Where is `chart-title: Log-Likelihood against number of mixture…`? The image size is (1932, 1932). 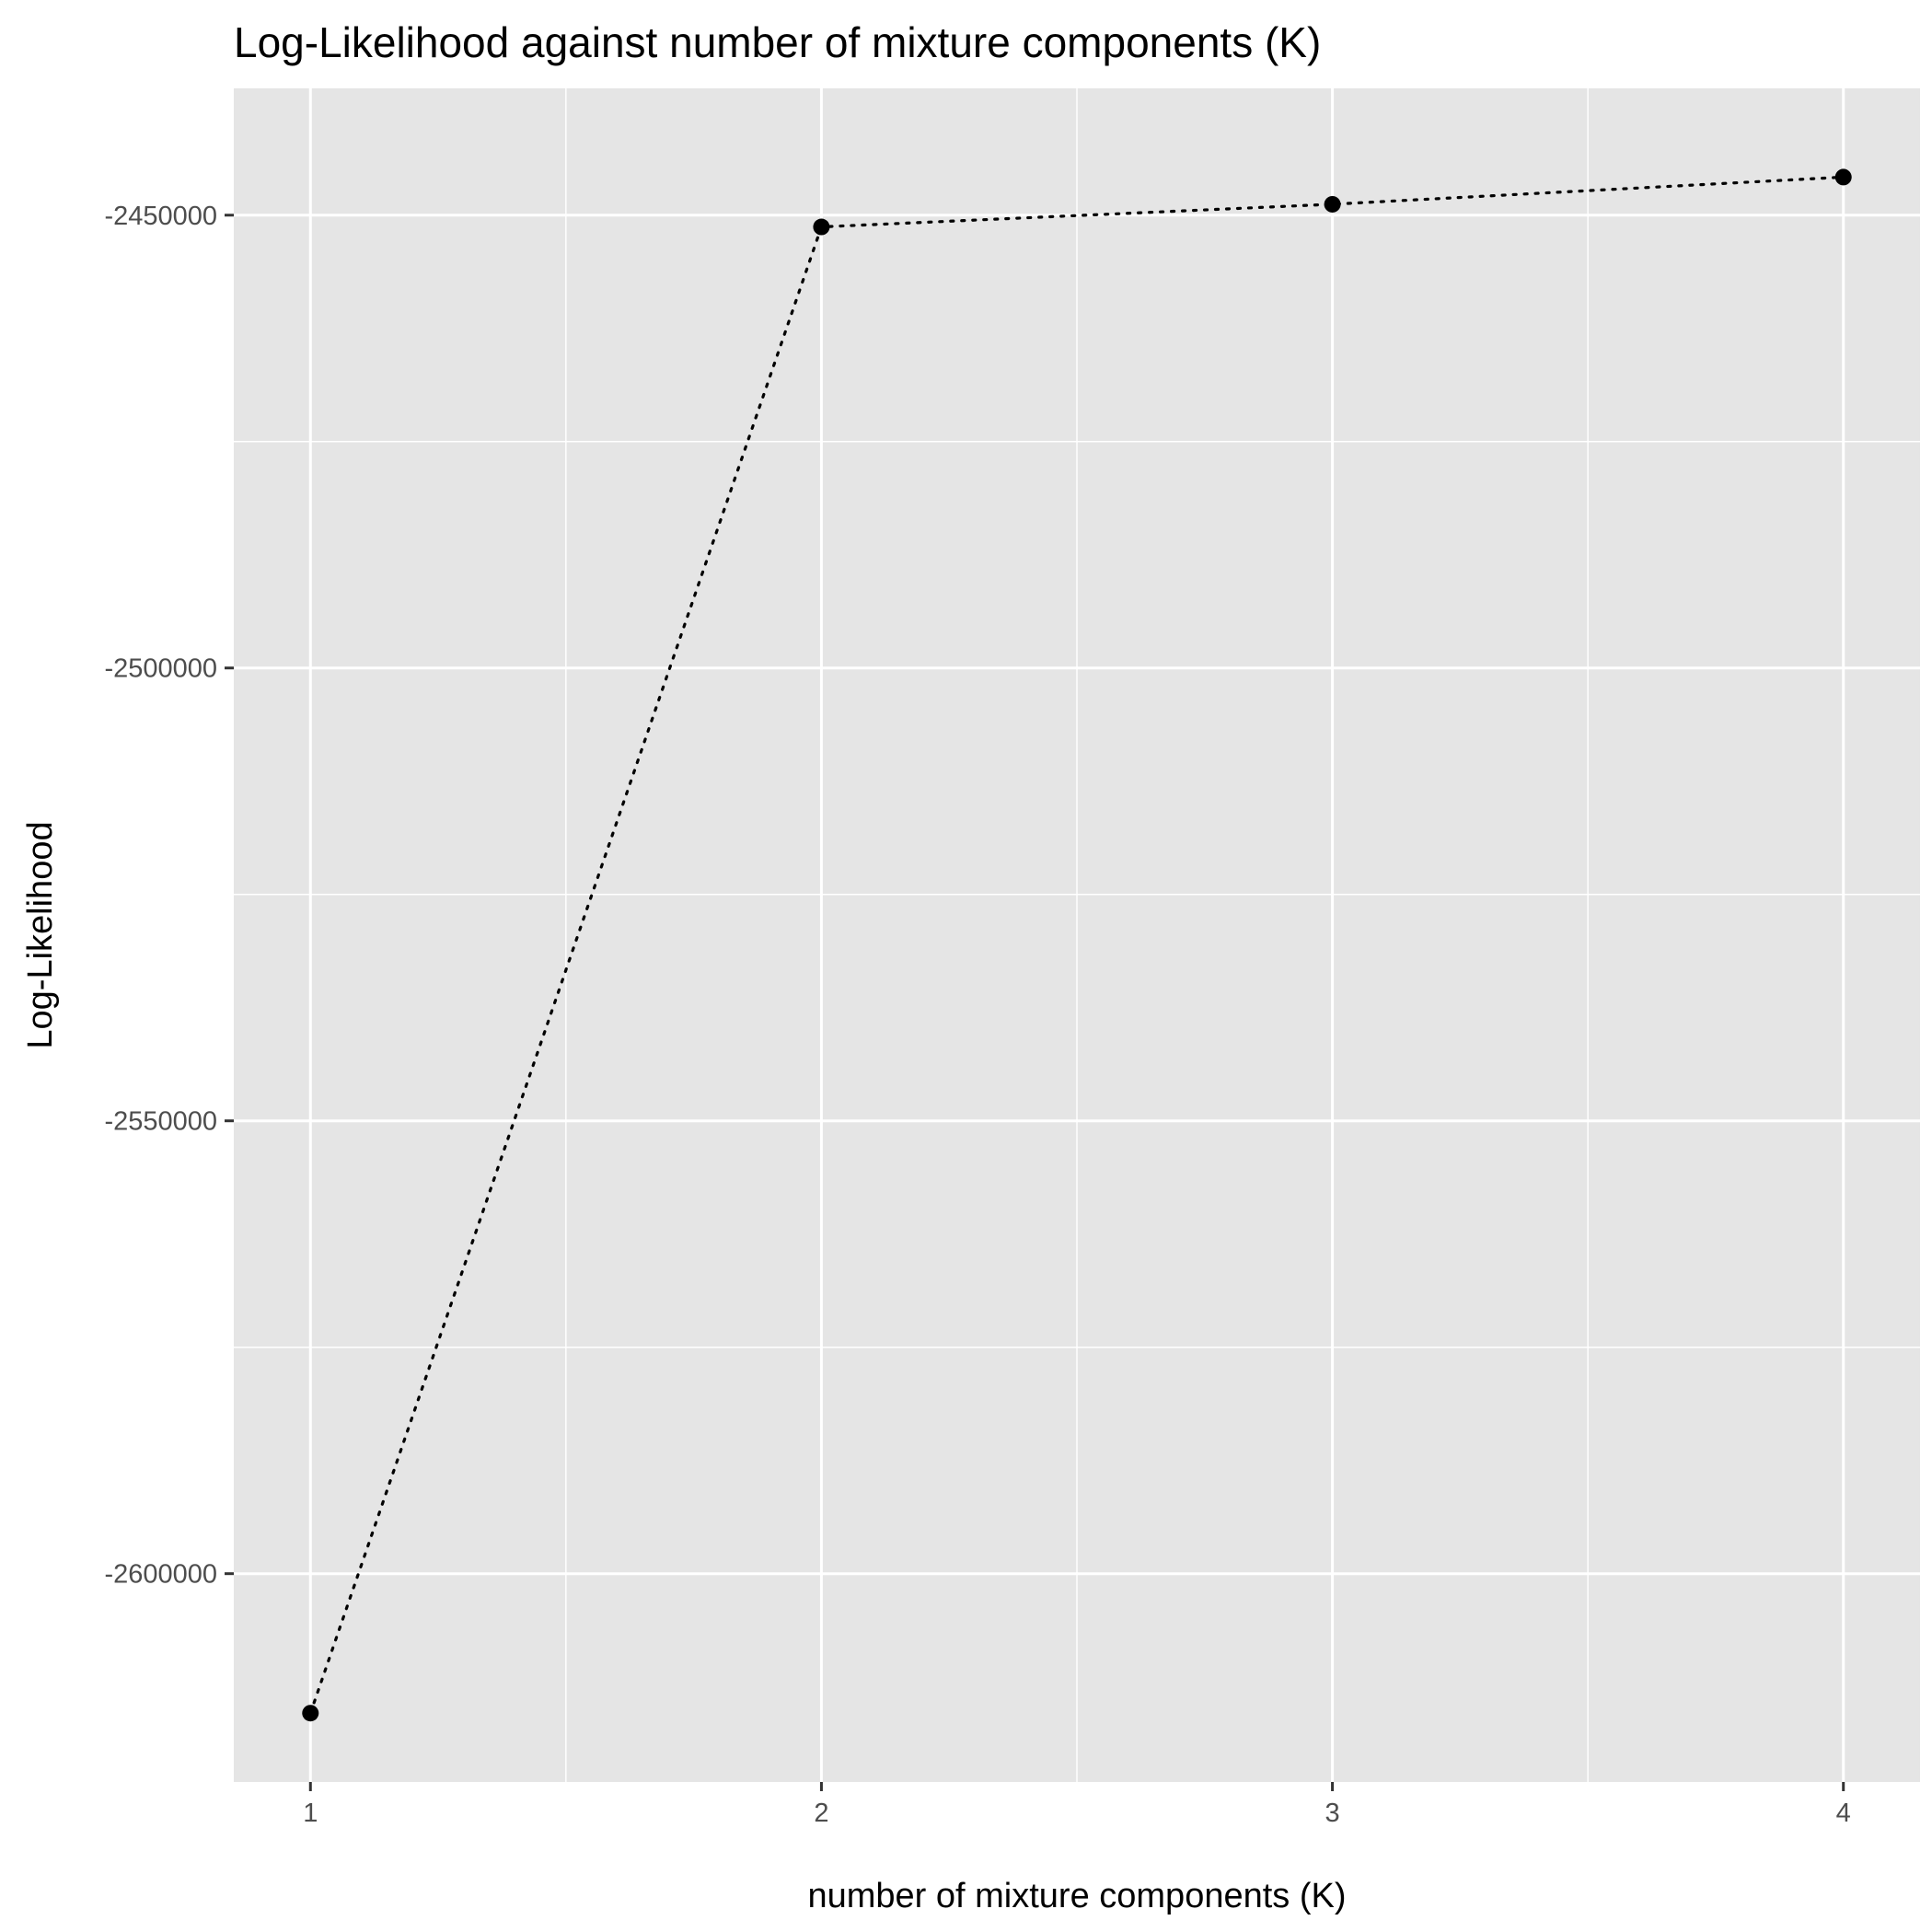
chart-title: Log-Likelihood against number of mixture… is located at coordinates (778, 42).